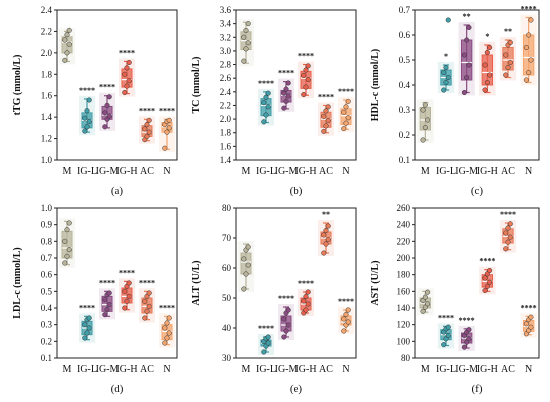 The height and width of the screenshot is (402, 550). I want to click on y-axis-label: ALT (U/L), so click(196, 282).